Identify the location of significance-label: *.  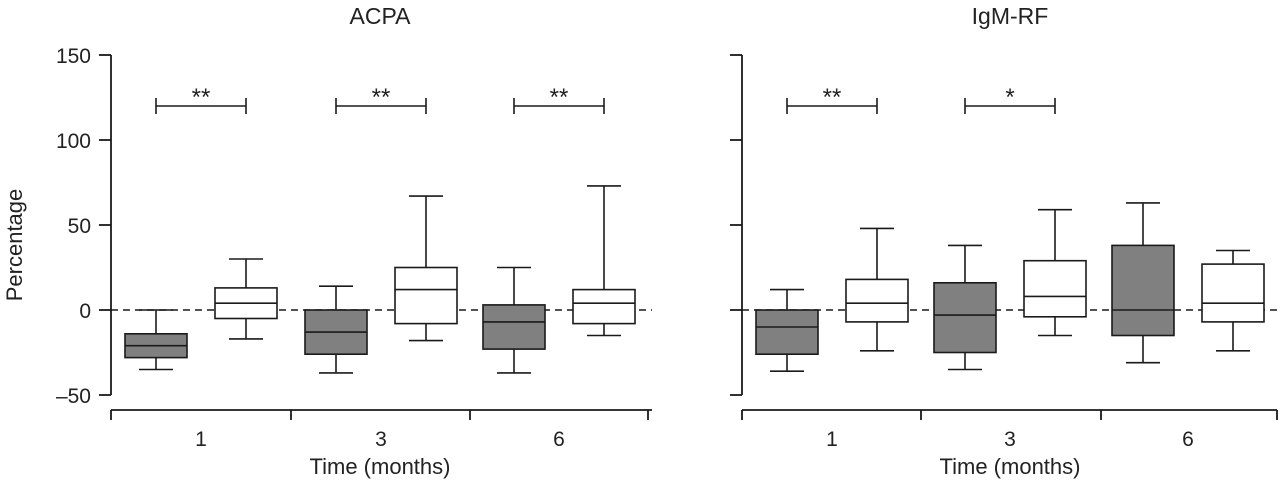
(1009, 97).